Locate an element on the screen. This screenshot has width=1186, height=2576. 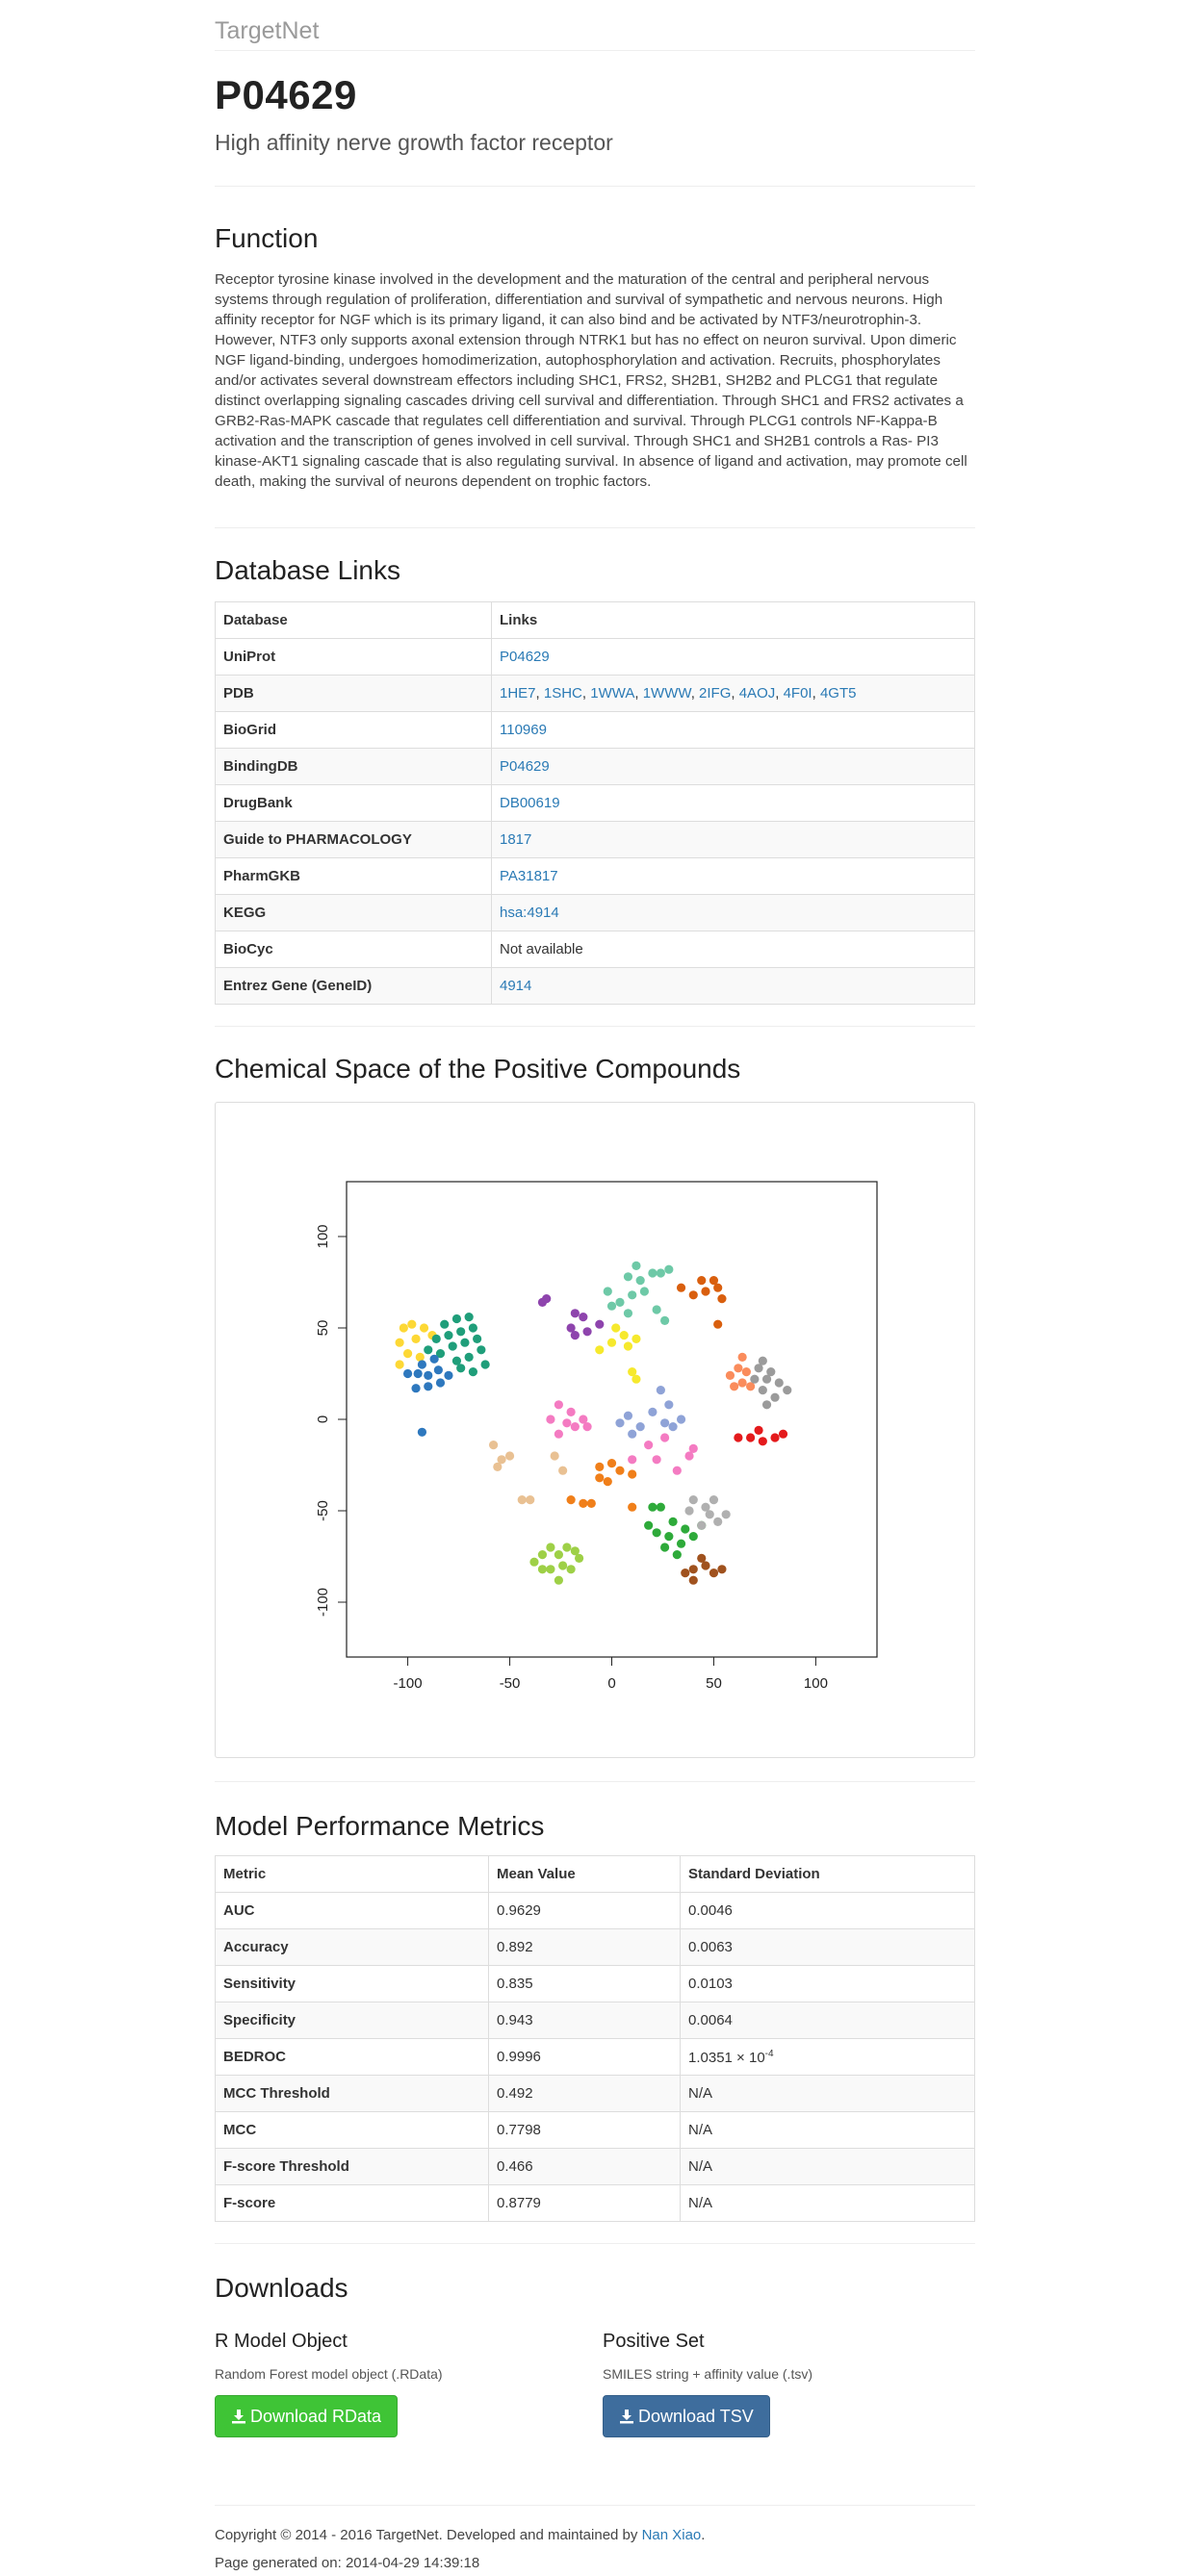
database-link: 4914 is located at coordinates (516, 986).